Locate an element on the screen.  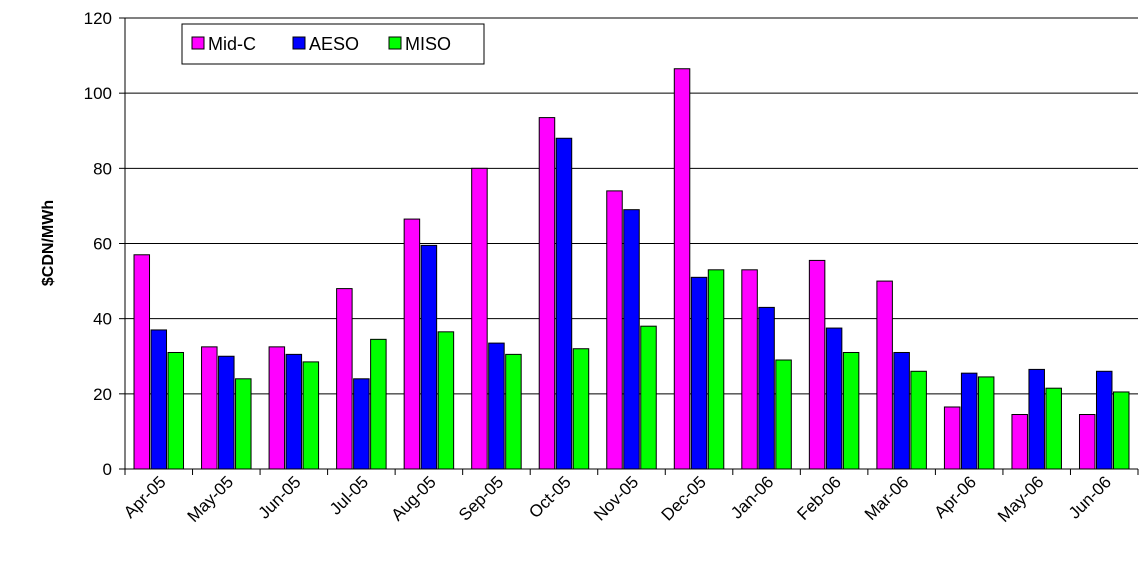
y-tick-labels: 0 20 40 60 80 100 120 is located at coordinates (98, 244).